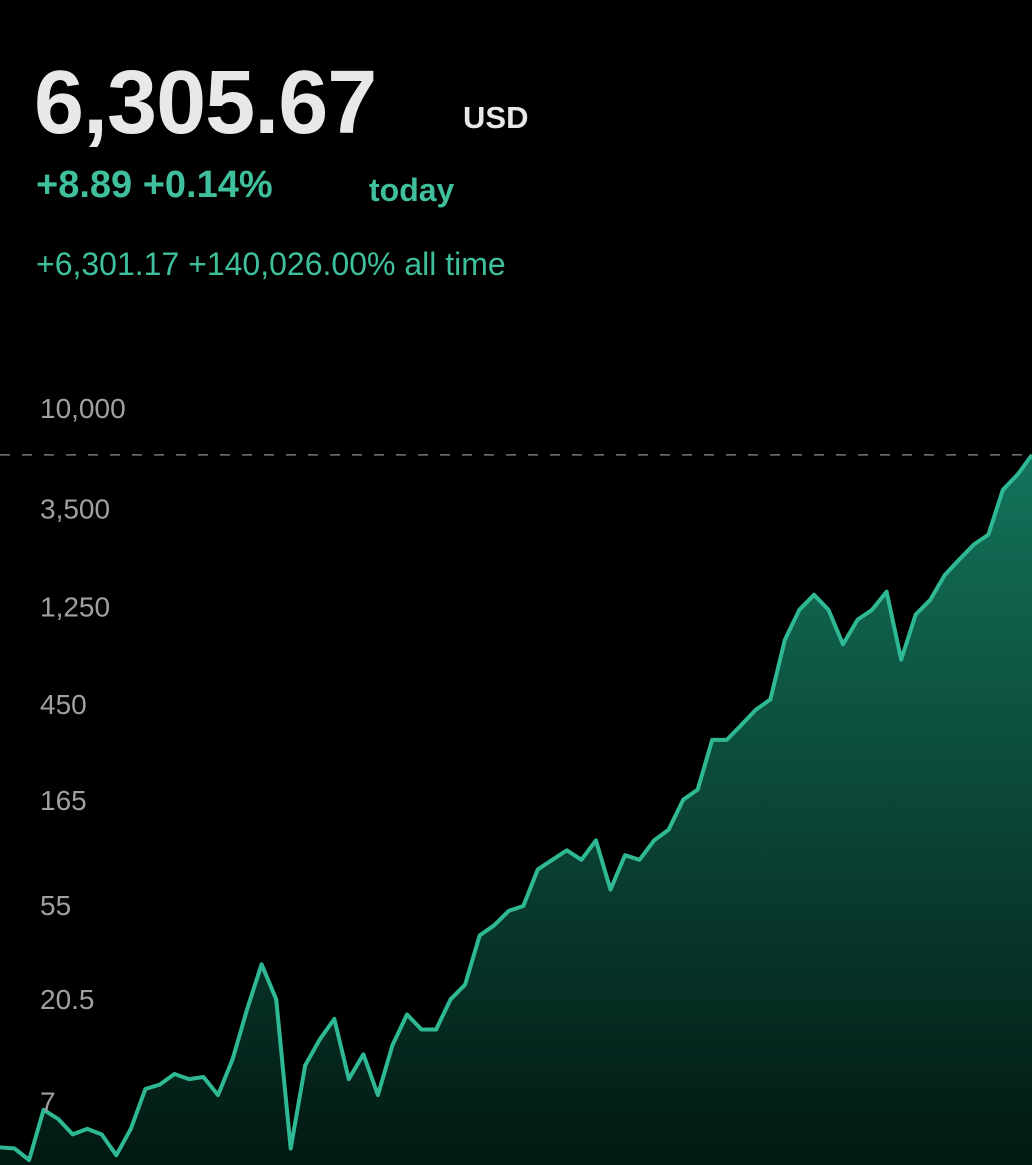  Describe the element at coordinates (75, 508) in the screenshot. I see `y-tick-label: 3,500` at that location.